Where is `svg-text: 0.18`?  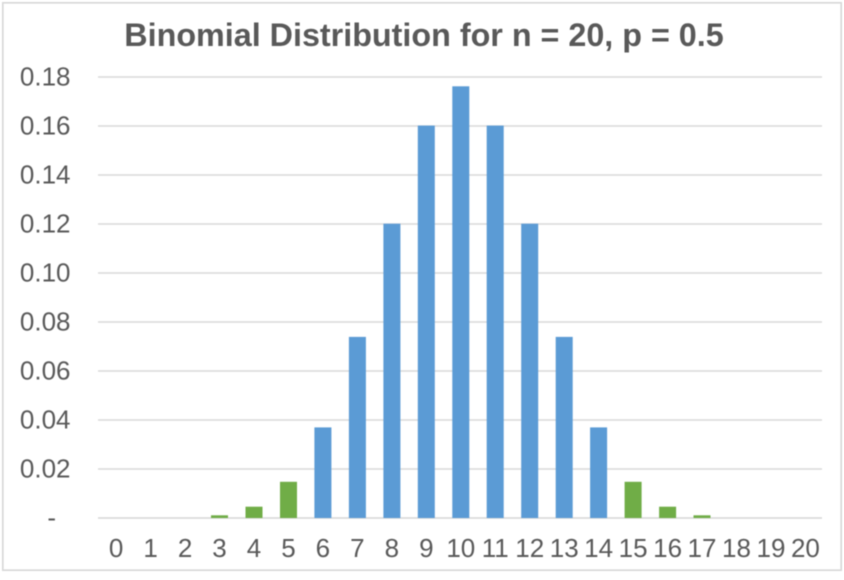 svg-text: 0.18 is located at coordinates (45, 77).